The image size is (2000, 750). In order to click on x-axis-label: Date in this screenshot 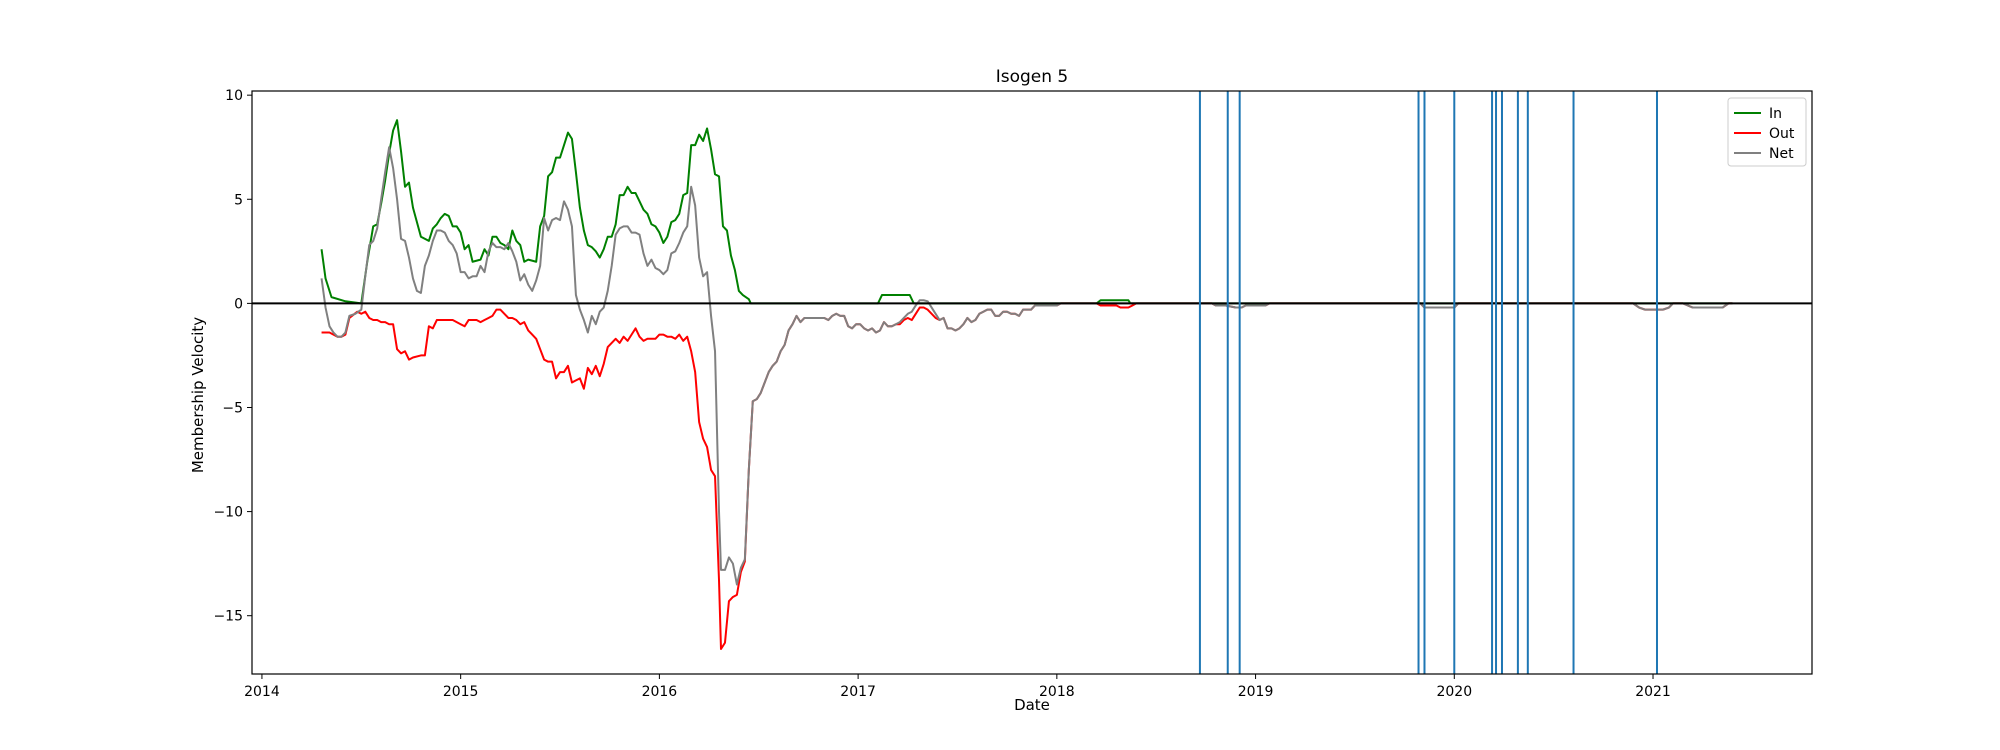, I will do `click(1032, 705)`.